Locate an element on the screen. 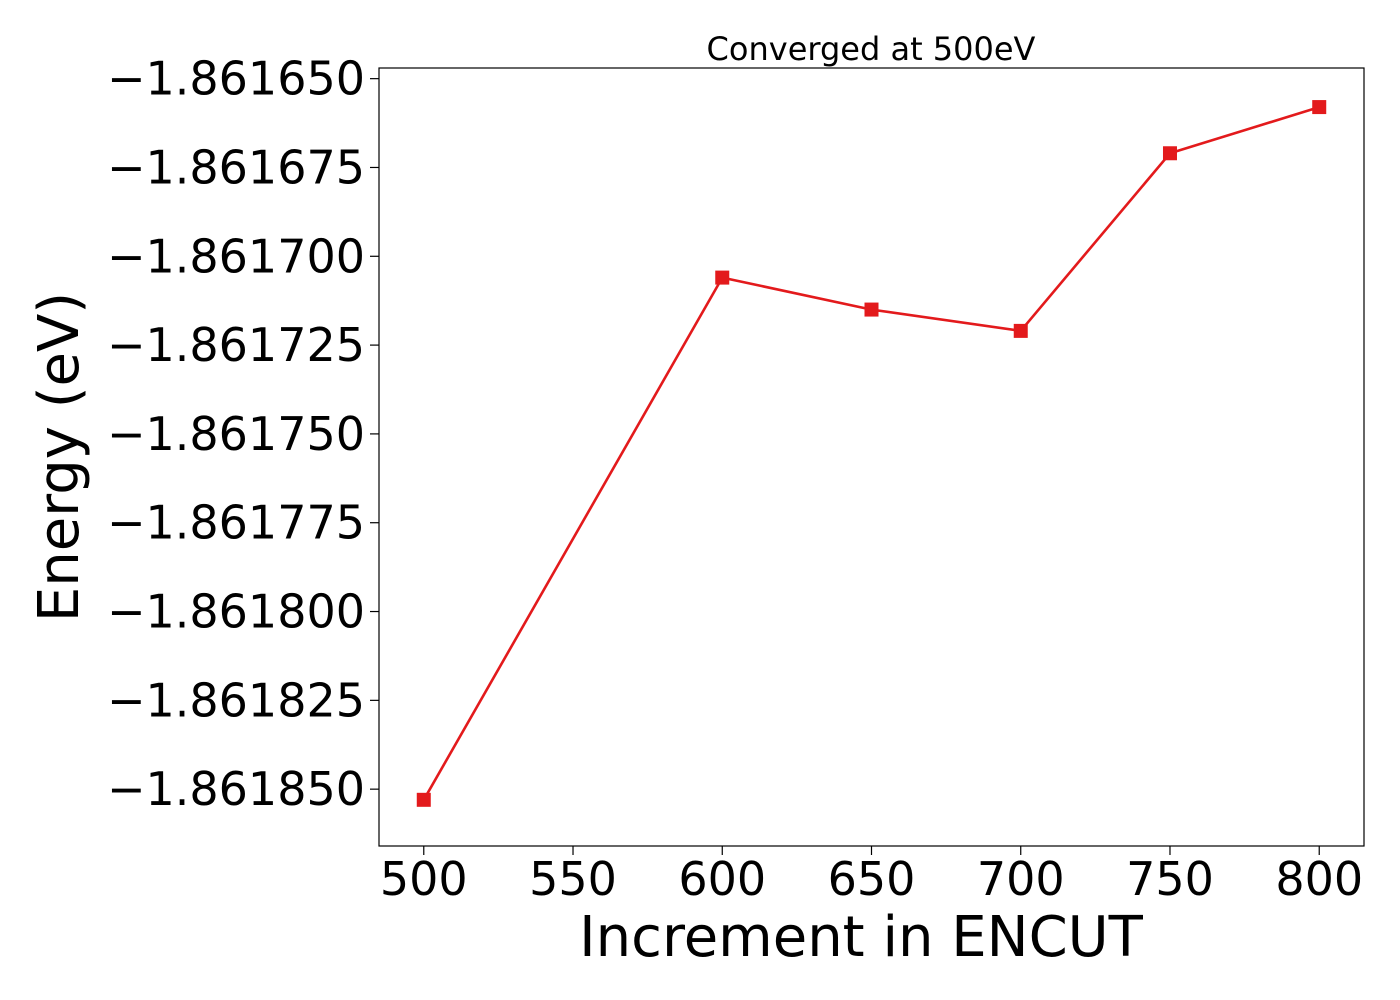 The height and width of the screenshot is (1000, 1400). x-tick-label: 600 is located at coordinates (722, 879).